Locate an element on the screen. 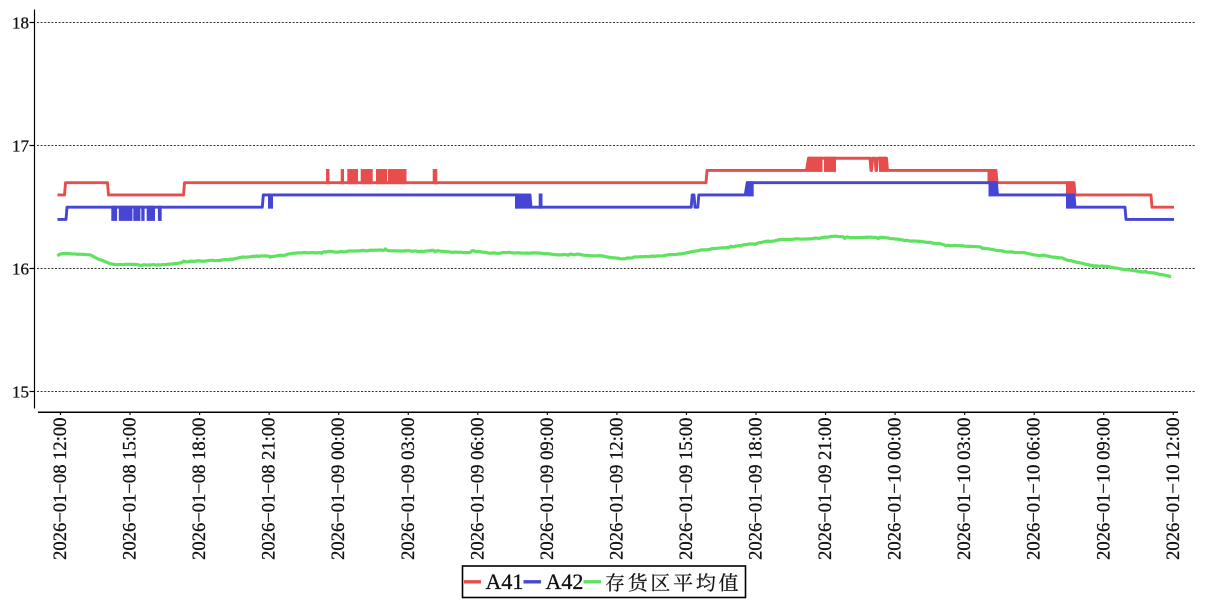  svg-text: 18 is located at coordinates (20, 23).